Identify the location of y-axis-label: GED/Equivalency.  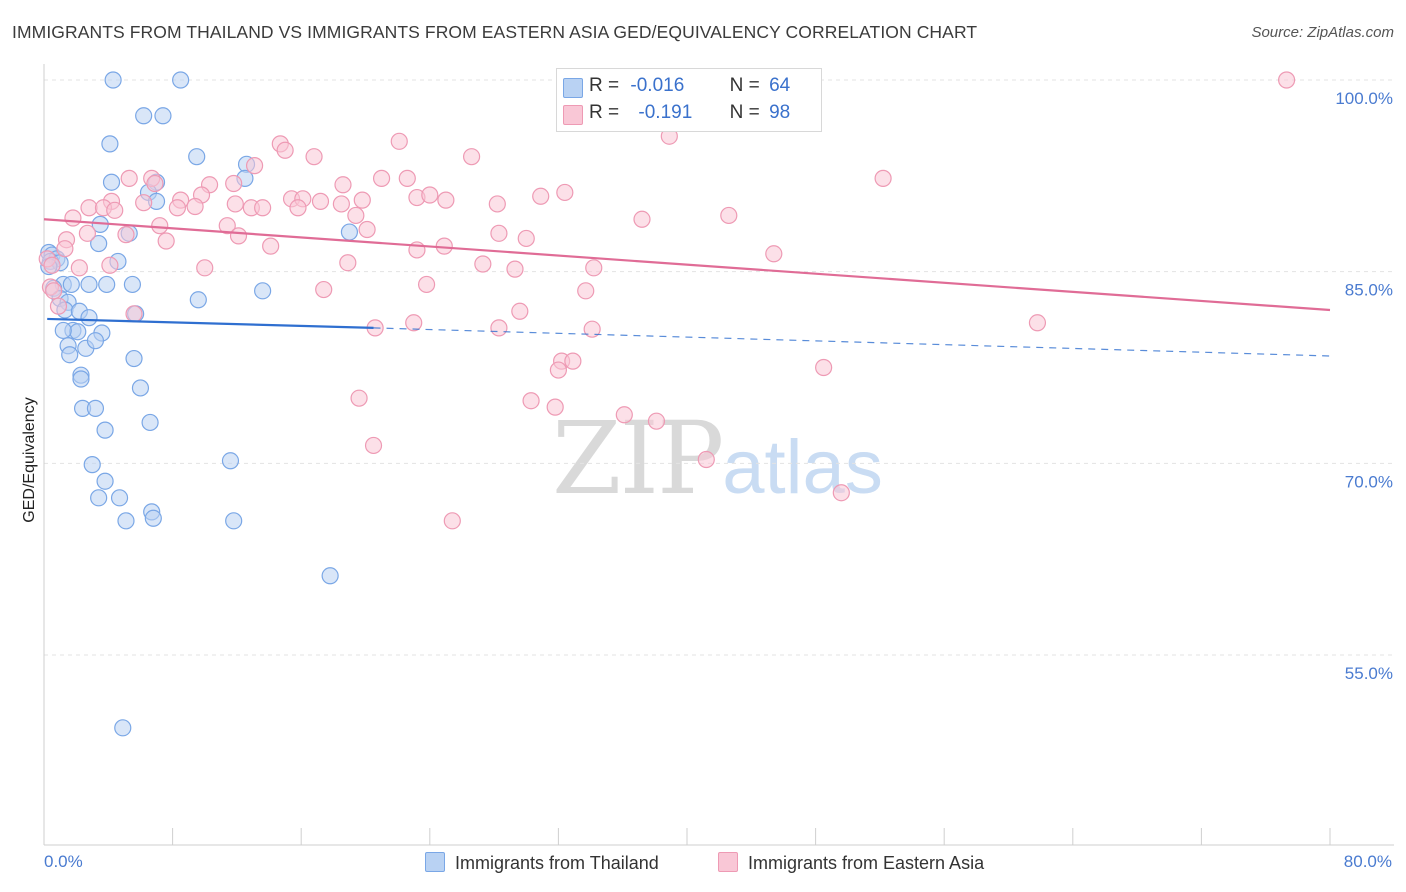
(29, 460).